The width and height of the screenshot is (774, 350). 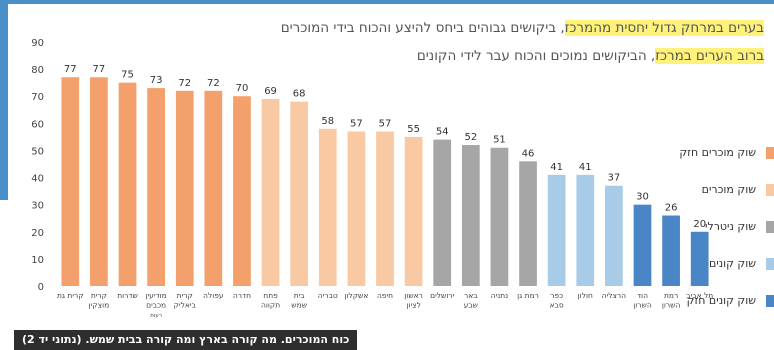 What do you see at coordinates (528, 295) in the screenshot?
I see `x-tick-label: רמת גן` at bounding box center [528, 295].